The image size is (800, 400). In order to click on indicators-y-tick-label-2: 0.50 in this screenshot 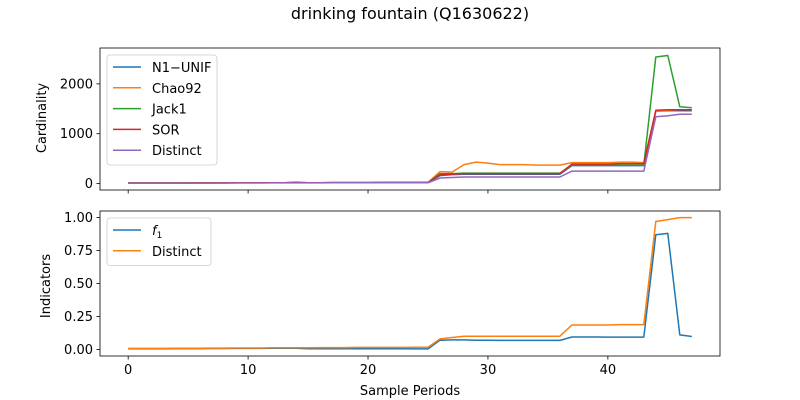, I will do `click(78, 284)`.